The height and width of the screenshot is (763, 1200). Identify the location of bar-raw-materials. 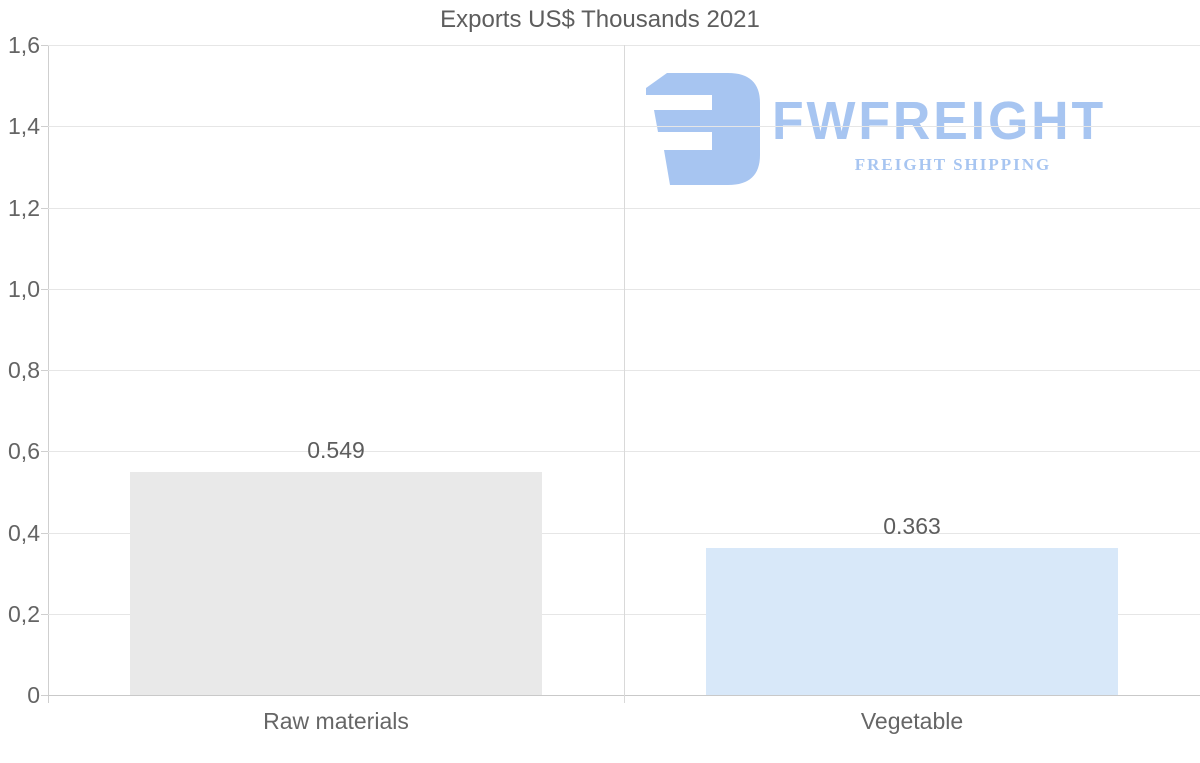
(336, 583).